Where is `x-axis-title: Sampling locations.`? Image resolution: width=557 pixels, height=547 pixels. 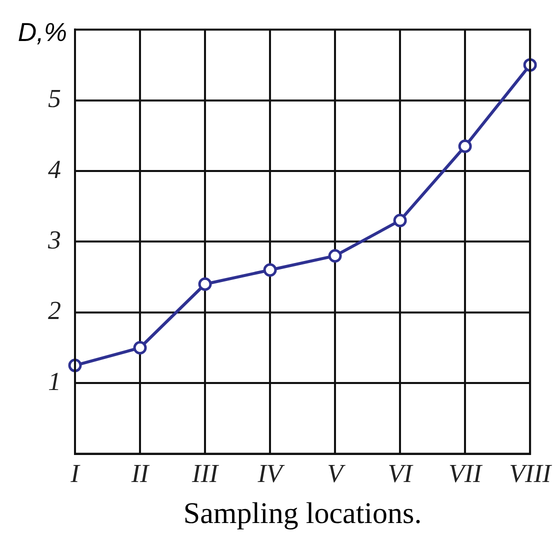
x-axis-title: Sampling locations. is located at coordinates (302, 513).